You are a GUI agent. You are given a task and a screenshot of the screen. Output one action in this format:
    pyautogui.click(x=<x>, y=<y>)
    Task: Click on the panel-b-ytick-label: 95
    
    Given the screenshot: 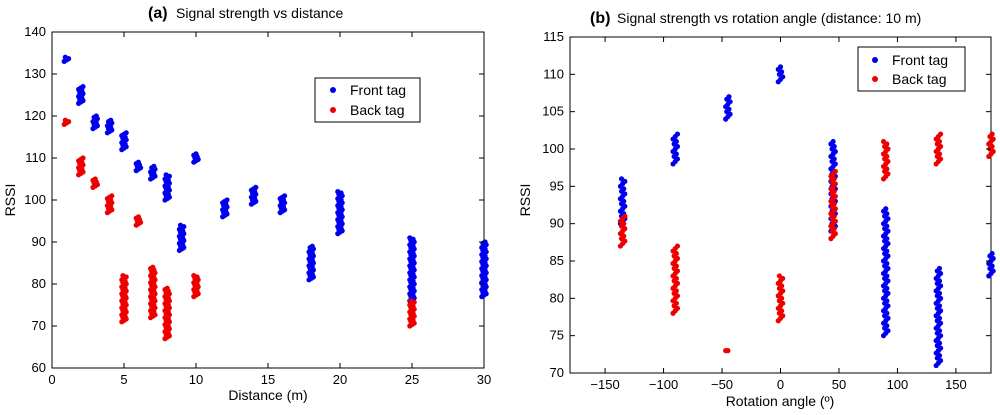 What is the action you would take?
    pyautogui.click(x=557, y=185)
    